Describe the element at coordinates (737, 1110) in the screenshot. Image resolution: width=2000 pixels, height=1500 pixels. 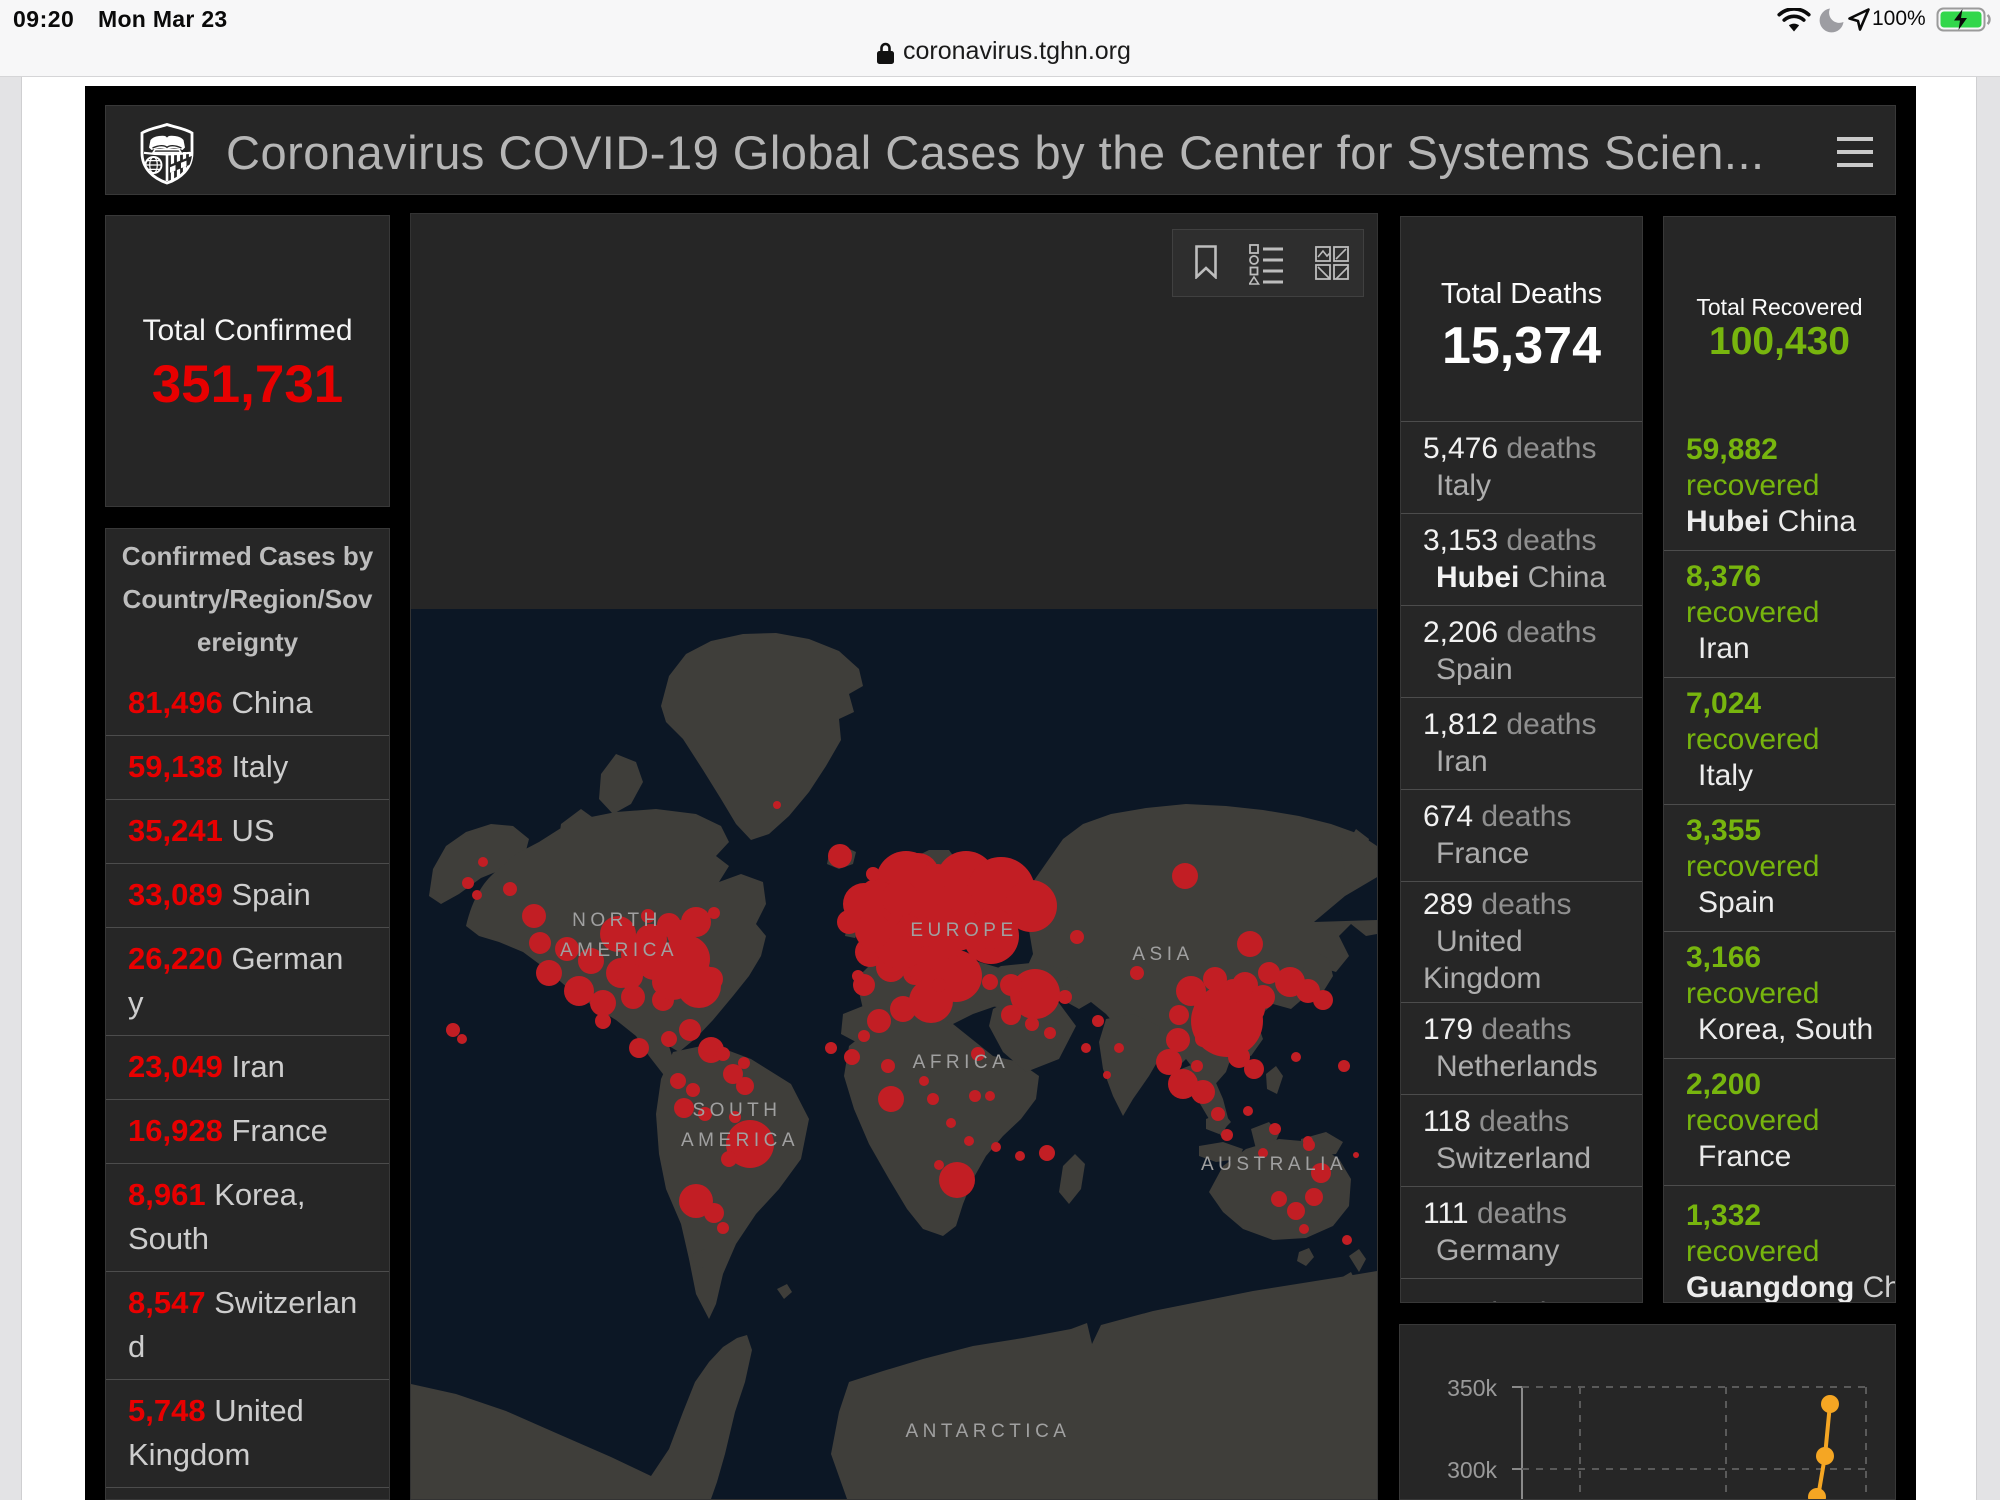
I see `svg-text: SOUTH` at that location.